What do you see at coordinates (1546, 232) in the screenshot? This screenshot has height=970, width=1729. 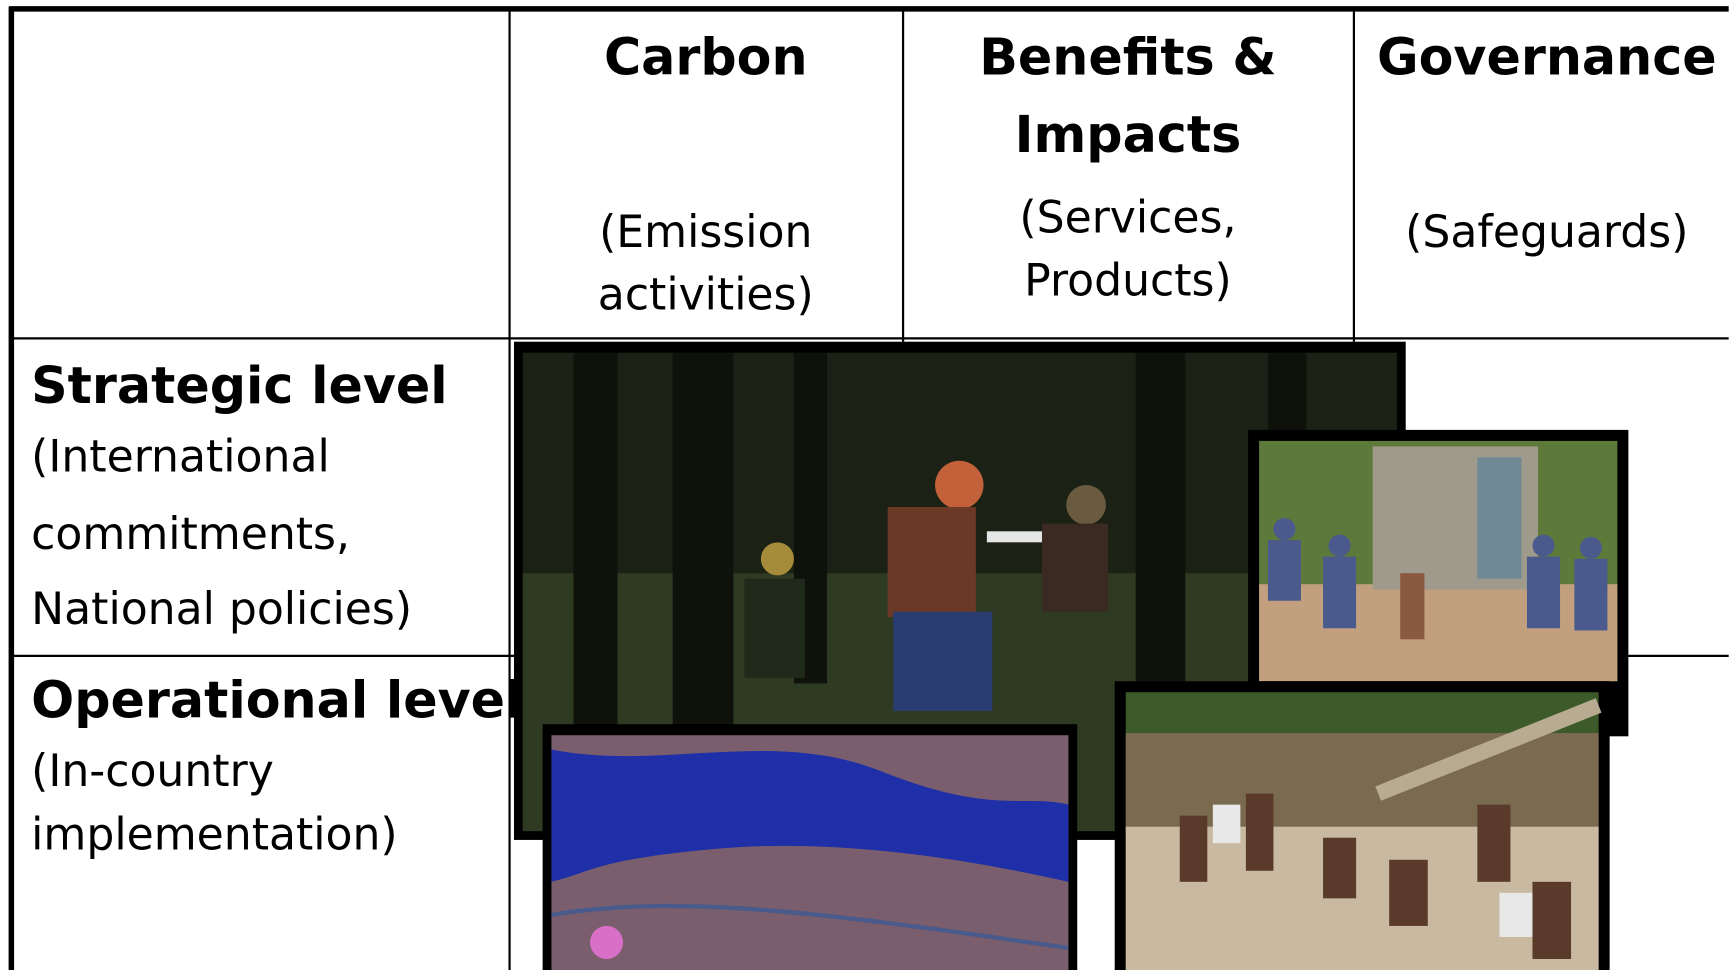 I see `column-subtitle: (Safeguards)` at bounding box center [1546, 232].